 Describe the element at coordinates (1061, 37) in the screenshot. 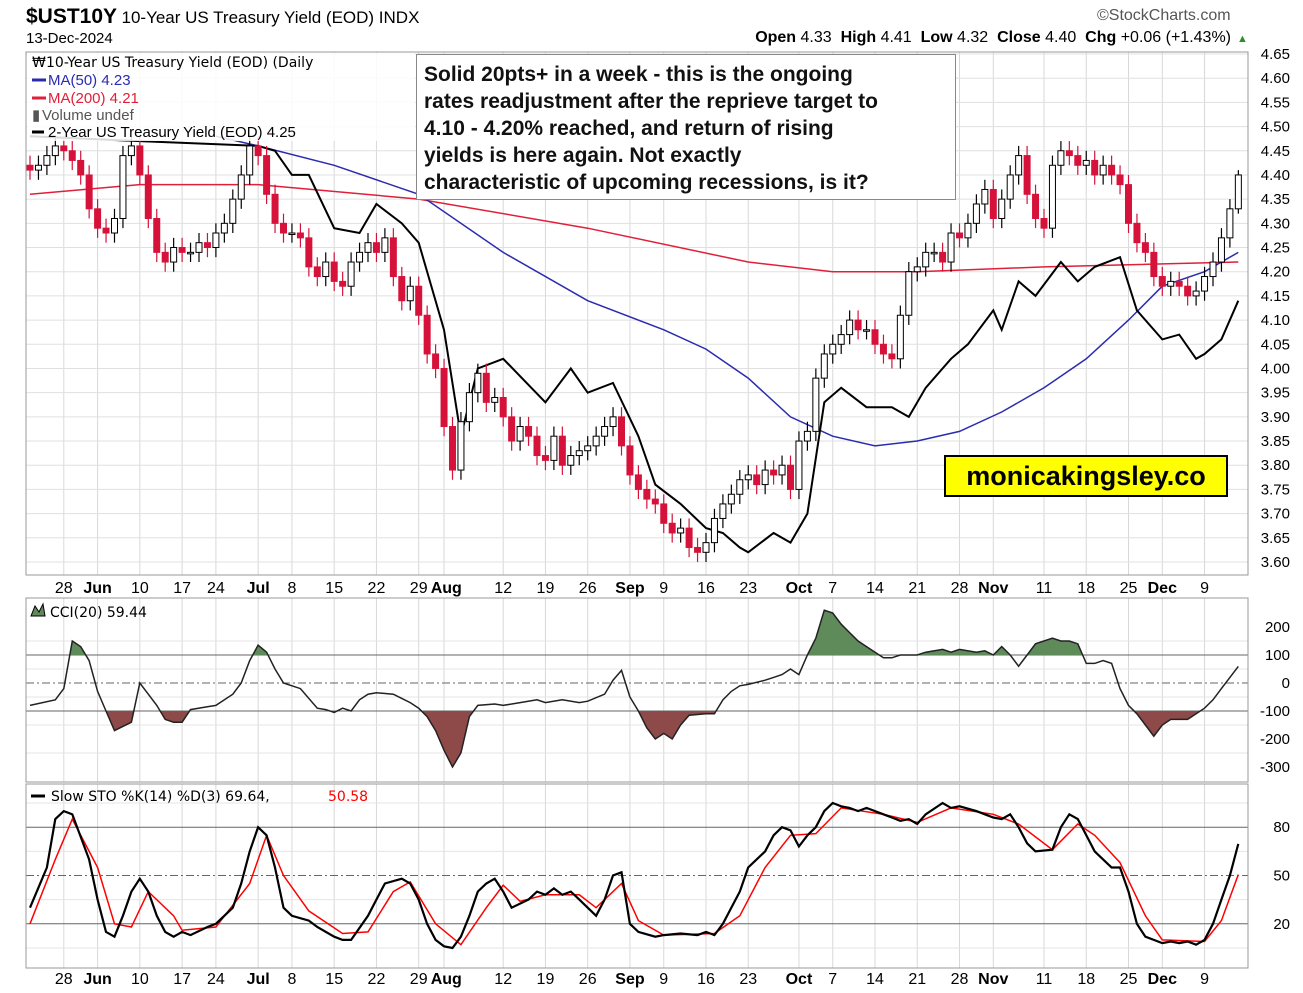

I see `close-value: 4.40` at that location.